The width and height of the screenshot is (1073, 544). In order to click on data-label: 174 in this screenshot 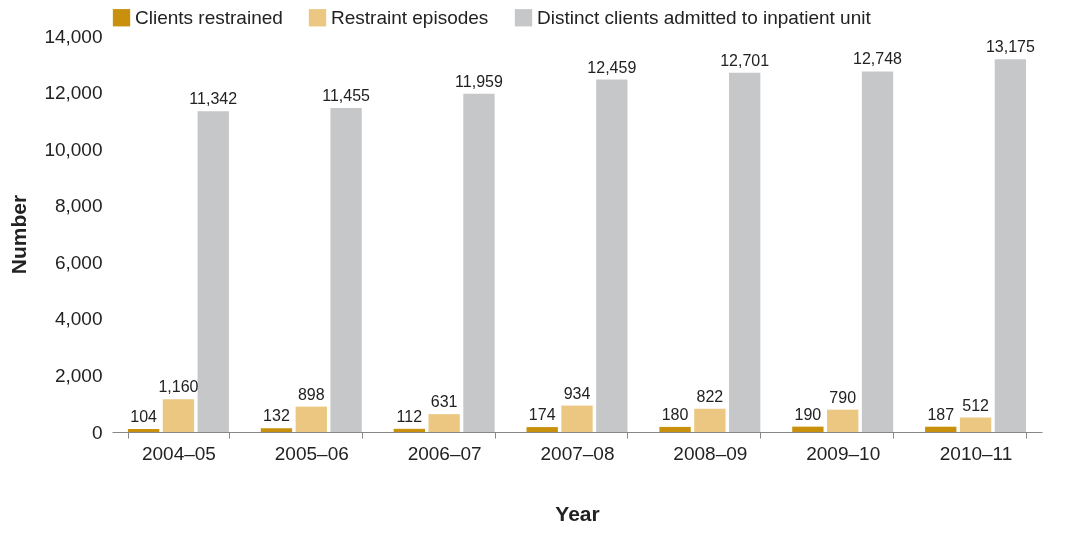, I will do `click(542, 415)`.